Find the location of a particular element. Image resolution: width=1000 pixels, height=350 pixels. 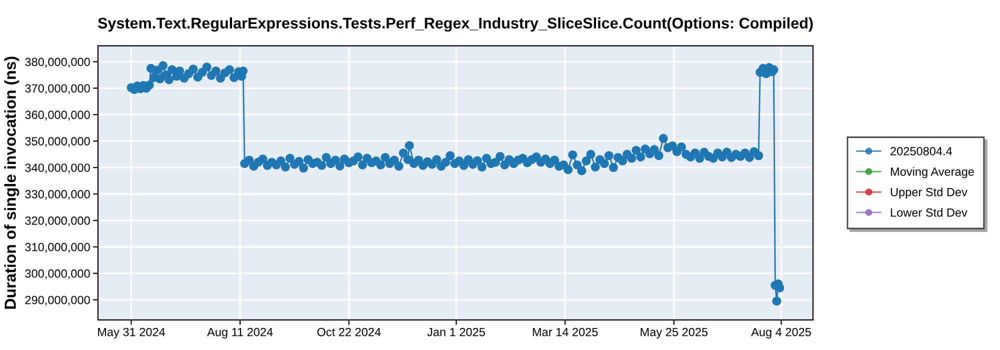

legend-label: 20250804.4 is located at coordinates (921, 151).